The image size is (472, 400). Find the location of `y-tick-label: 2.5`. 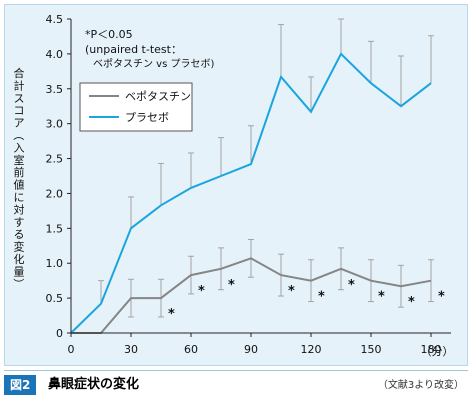

y-tick-label: 2.5 is located at coordinates (55, 159).